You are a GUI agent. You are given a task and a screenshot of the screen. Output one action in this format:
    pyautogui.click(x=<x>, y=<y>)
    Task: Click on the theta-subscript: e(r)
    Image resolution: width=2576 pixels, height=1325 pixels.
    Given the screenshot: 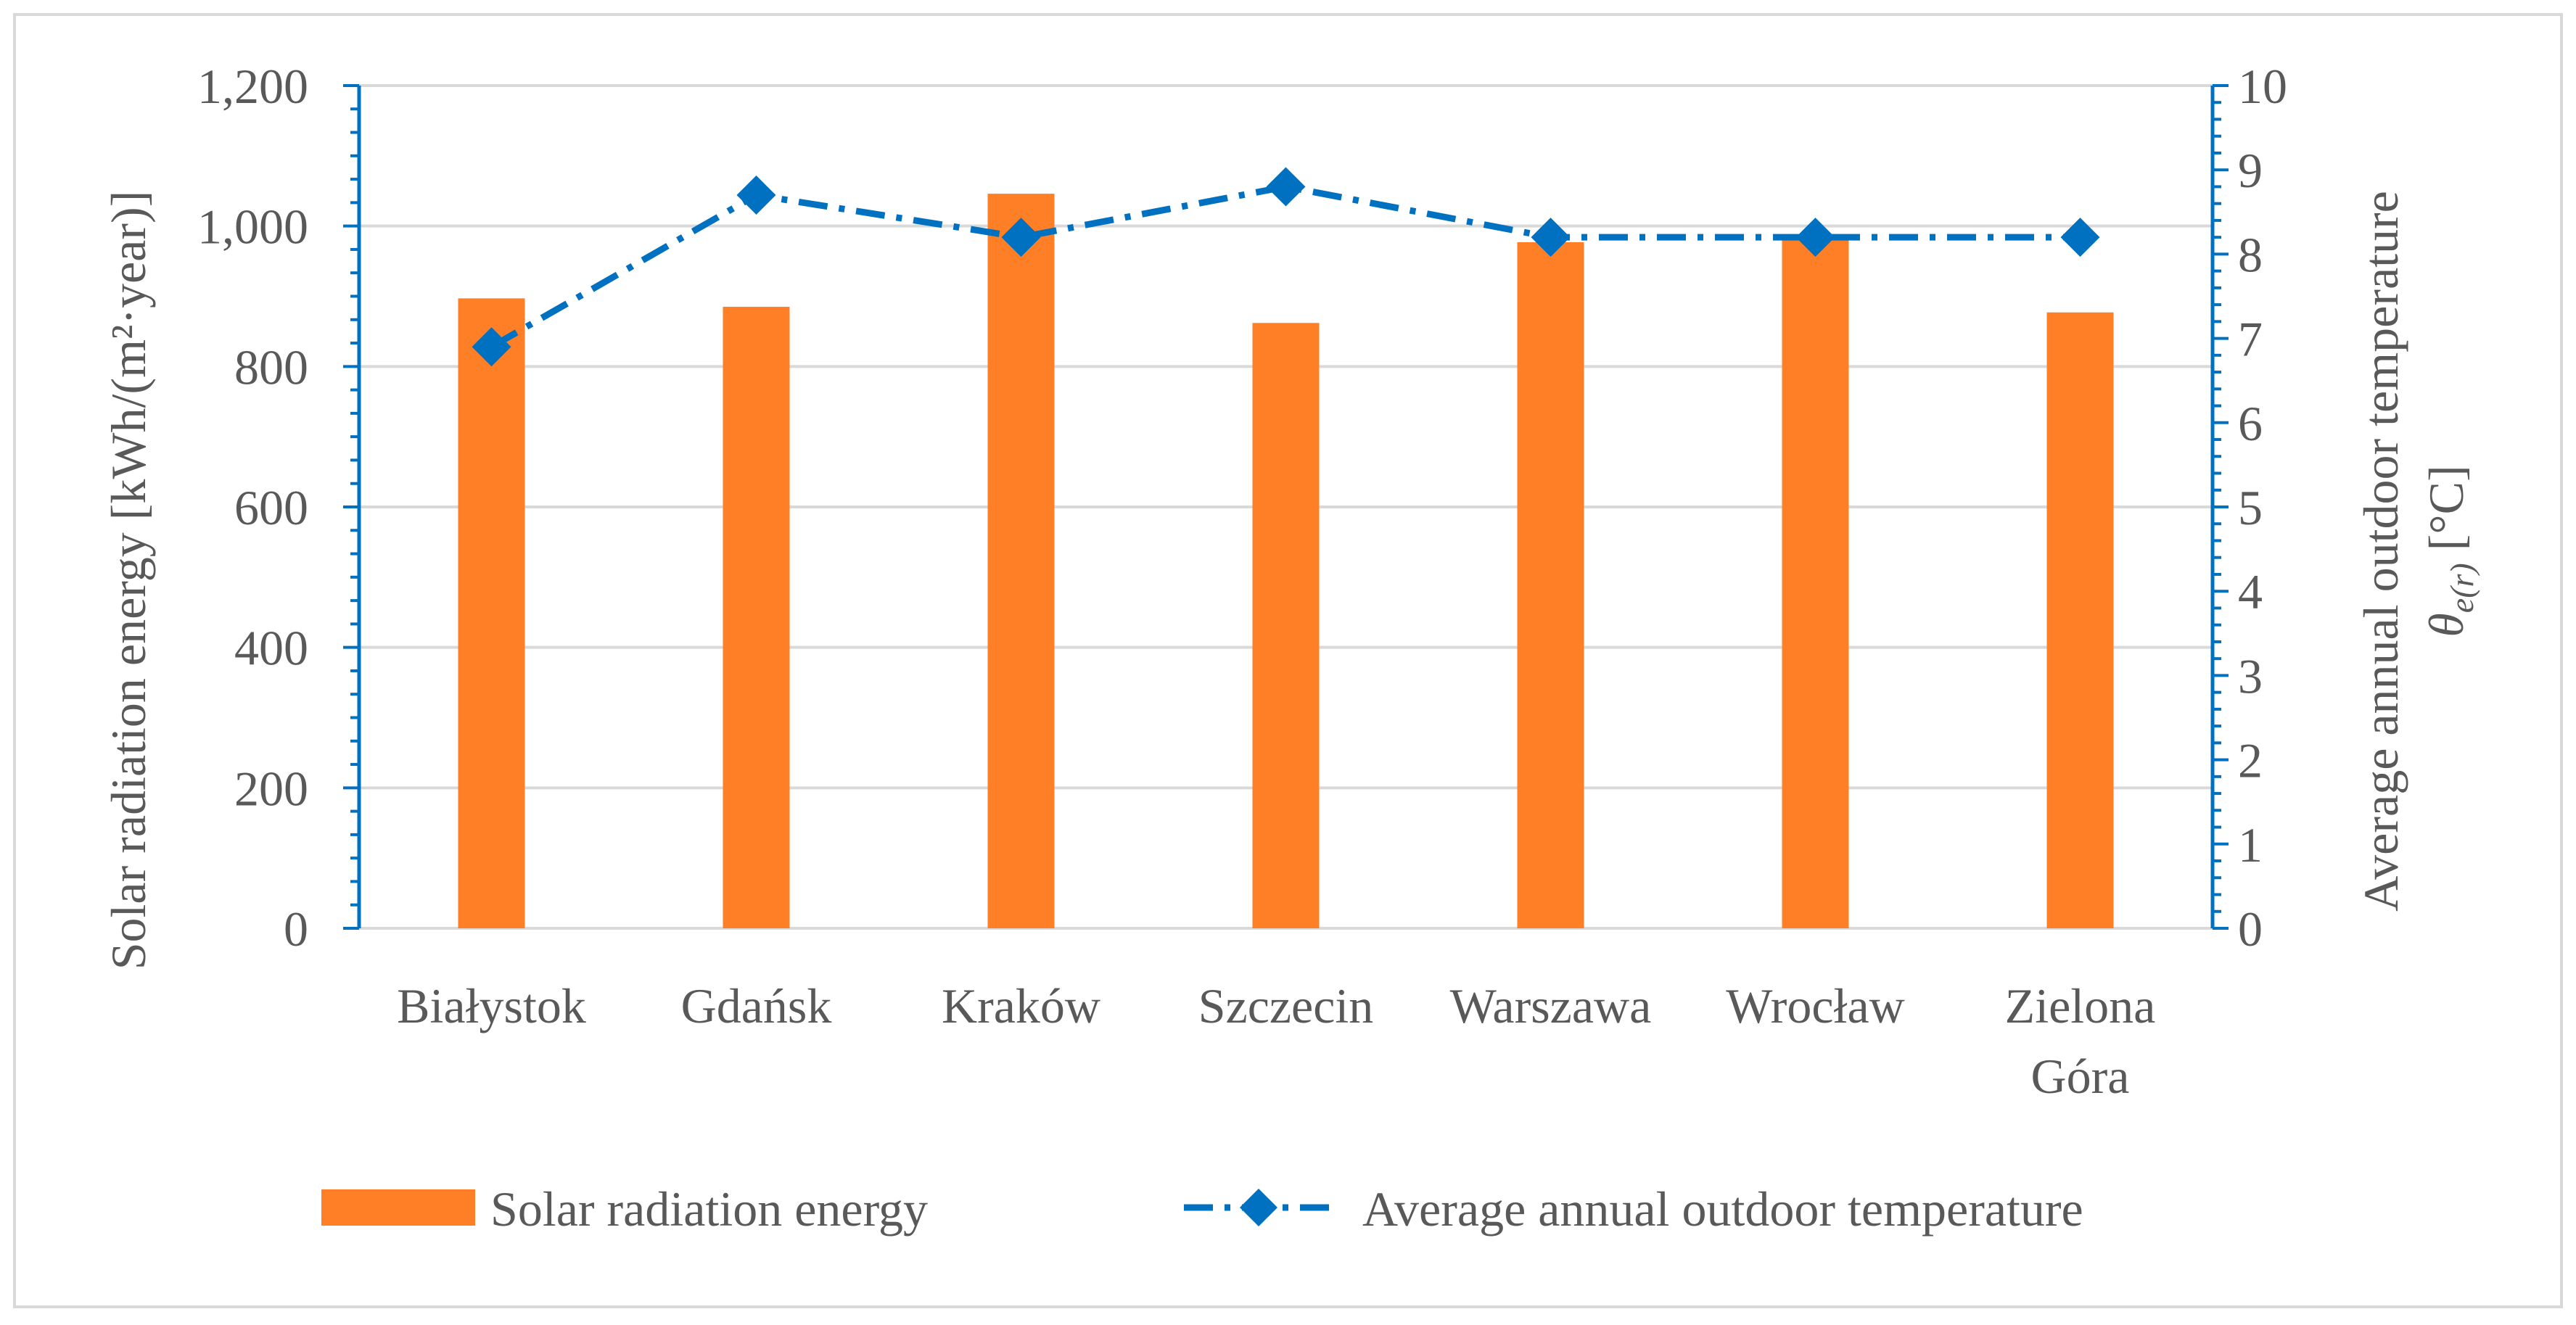 What is the action you would take?
    pyautogui.click(x=2461, y=588)
    